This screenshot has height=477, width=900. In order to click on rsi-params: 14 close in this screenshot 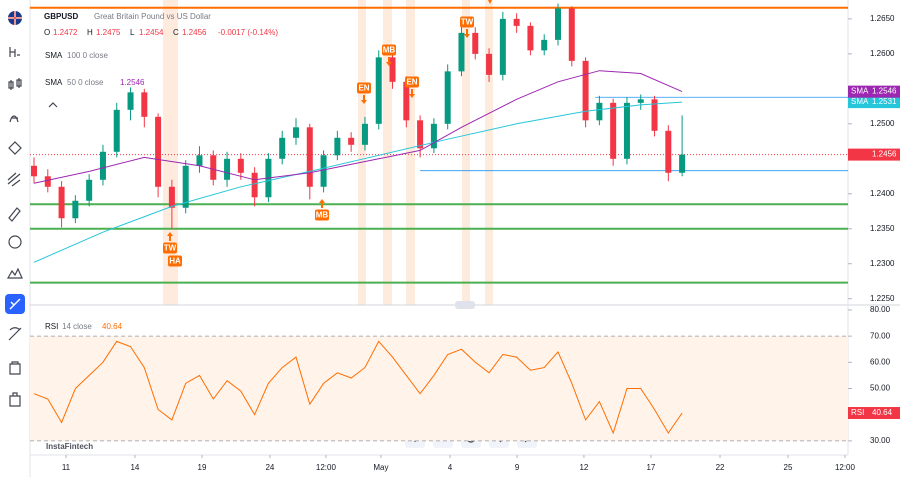, I will do `click(77, 326)`.